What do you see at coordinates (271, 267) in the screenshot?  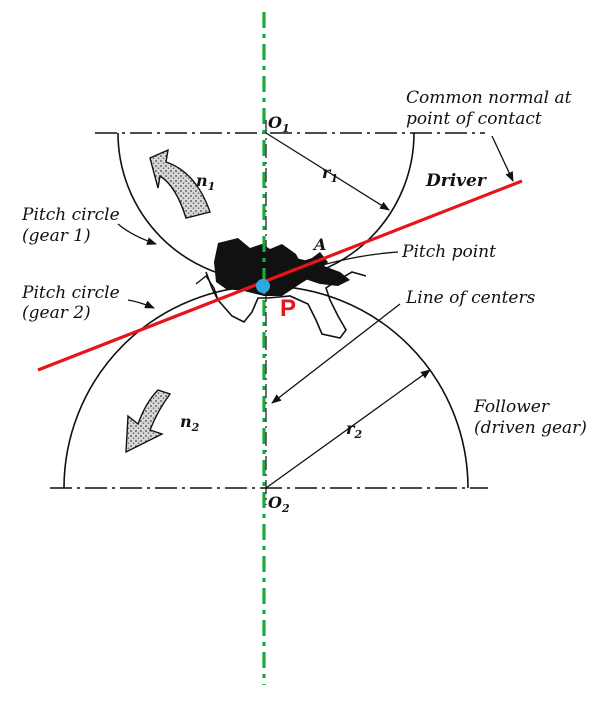 I see `driver-teeth` at bounding box center [271, 267].